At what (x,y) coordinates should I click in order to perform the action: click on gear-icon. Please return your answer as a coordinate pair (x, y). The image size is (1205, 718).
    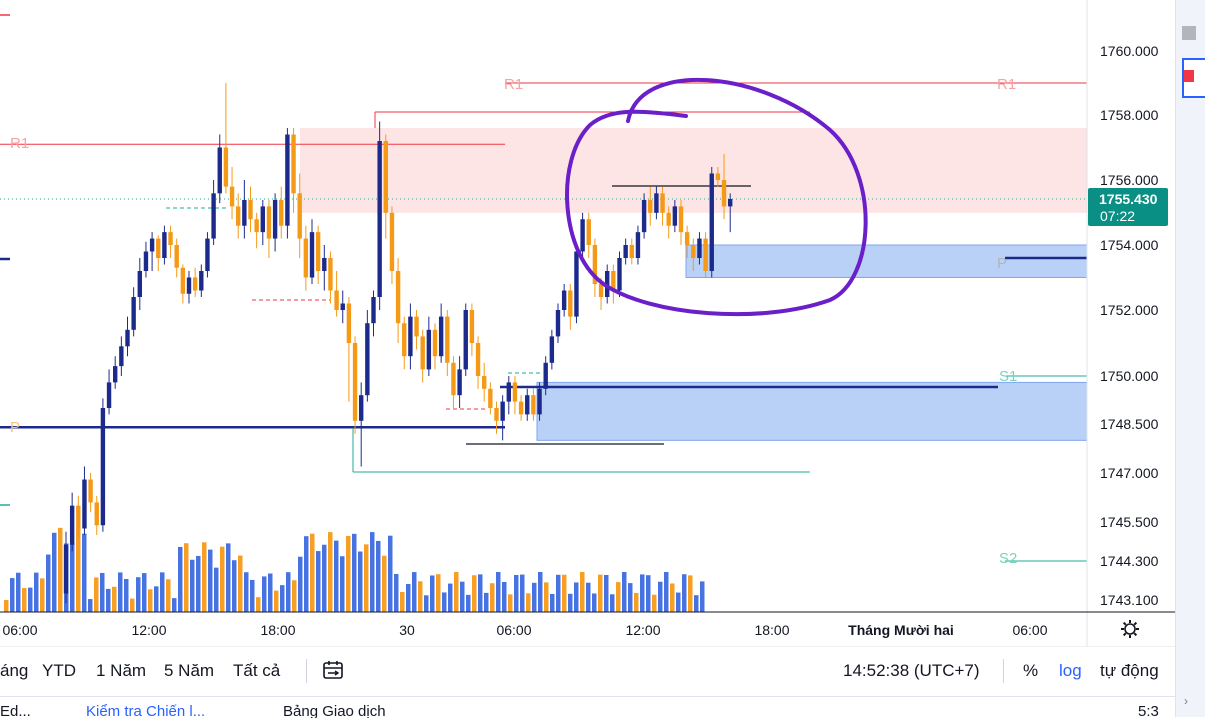
    Looking at the image, I should click on (1130, 629).